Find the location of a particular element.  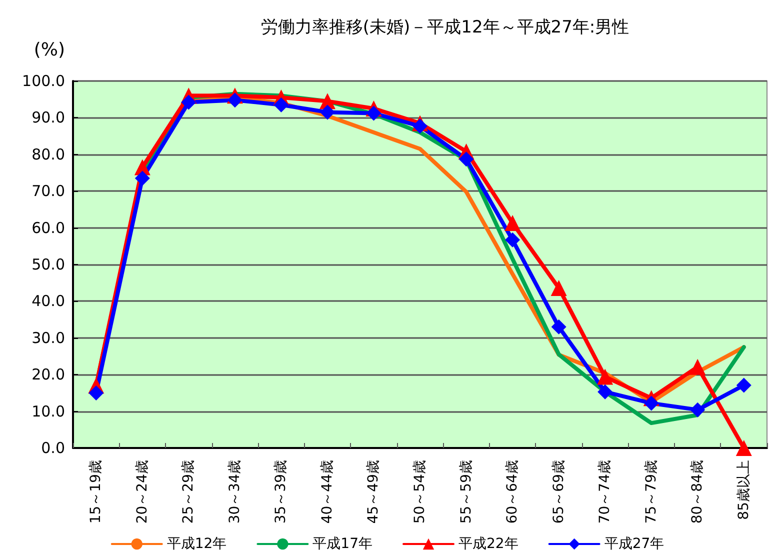

x-tick-label: 30～34歳 is located at coordinates (234, 492).